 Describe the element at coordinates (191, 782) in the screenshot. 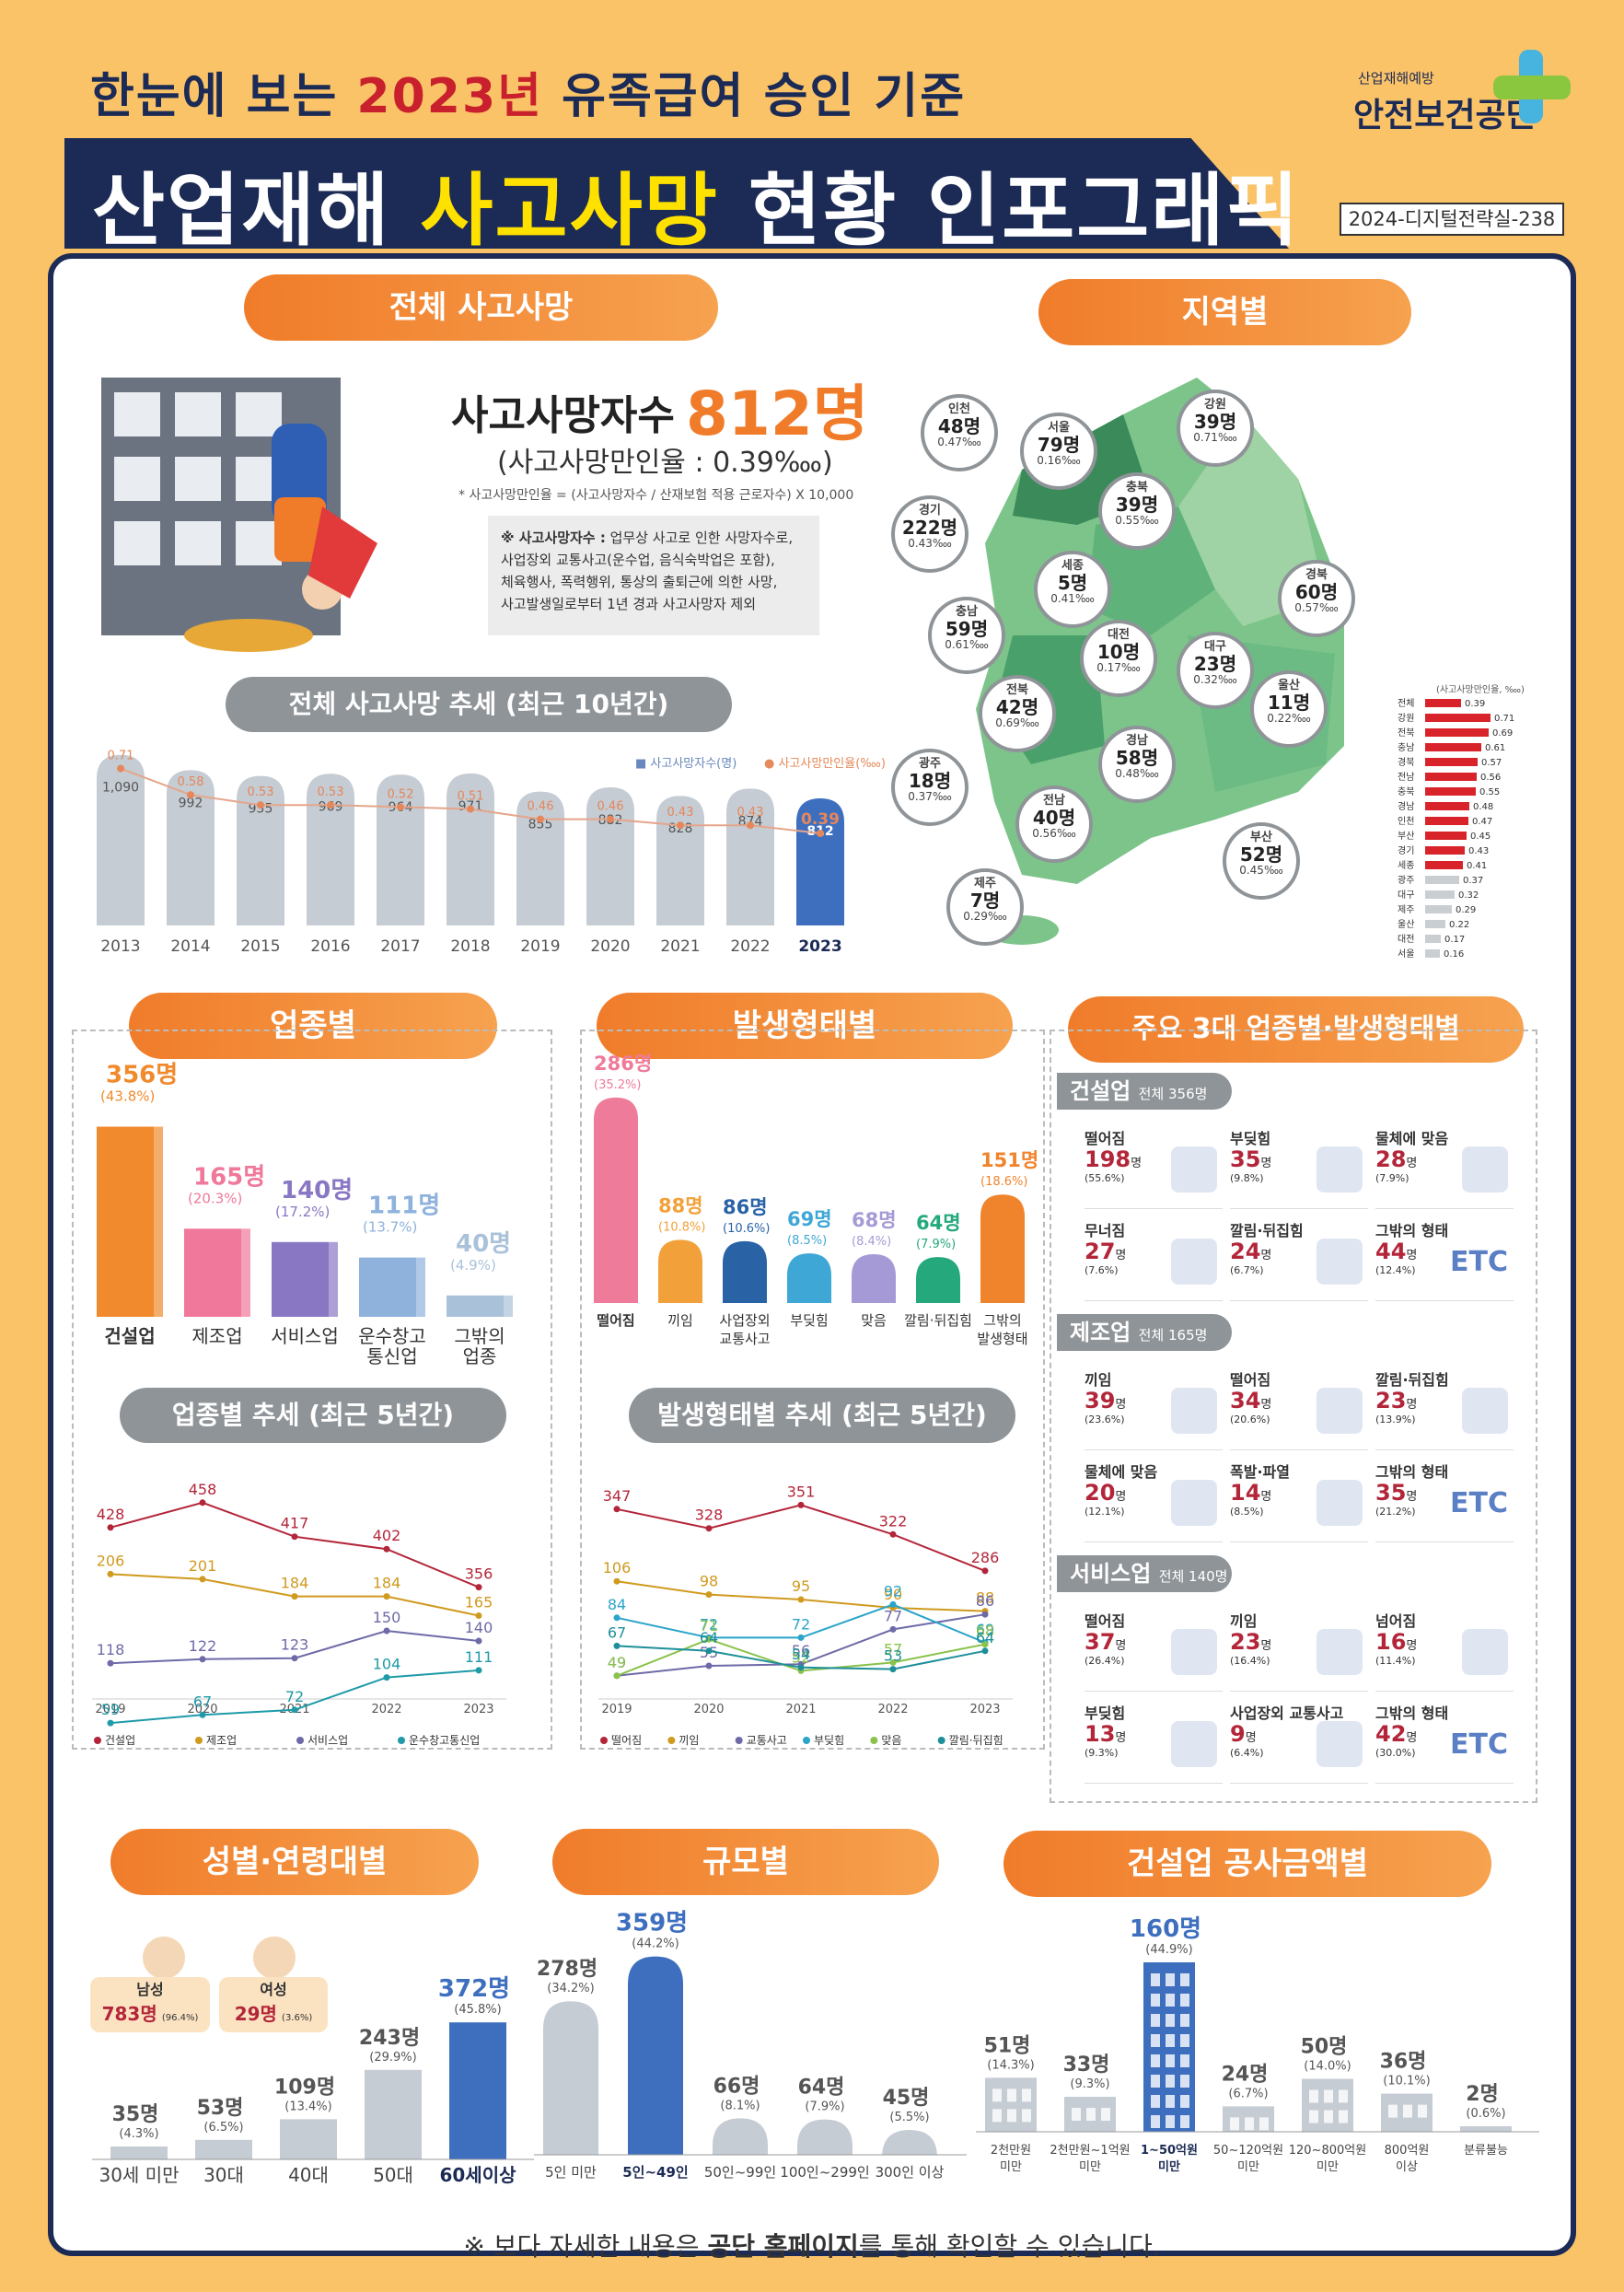

I see `rate-label-2014: 0.58` at that location.